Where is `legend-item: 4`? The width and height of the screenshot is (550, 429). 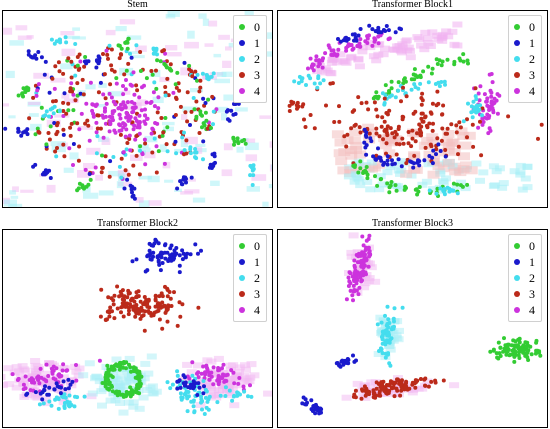 legend-item: 4 is located at coordinates (249, 91).